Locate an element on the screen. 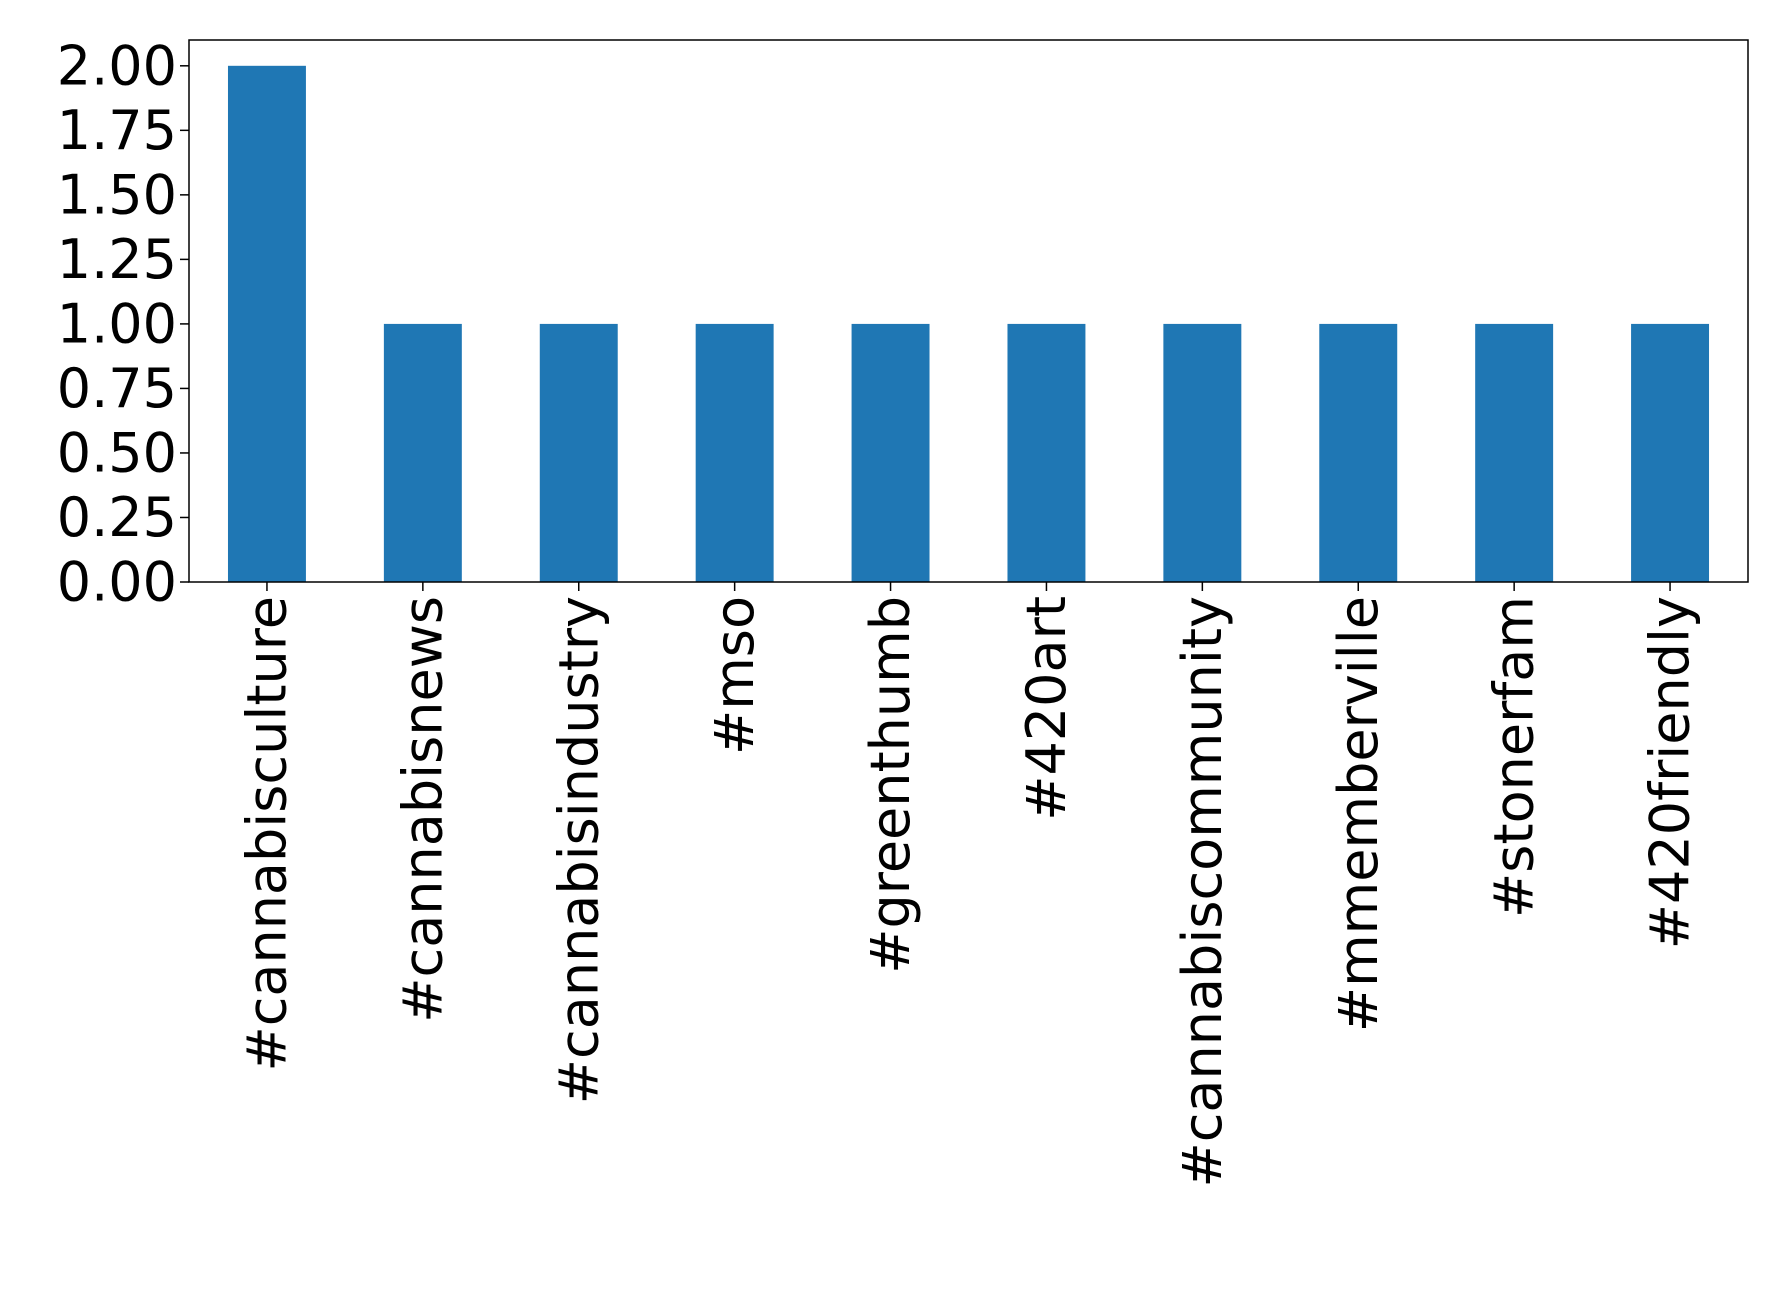  x-tick-label: #mmemberville is located at coordinates (1358, 814).